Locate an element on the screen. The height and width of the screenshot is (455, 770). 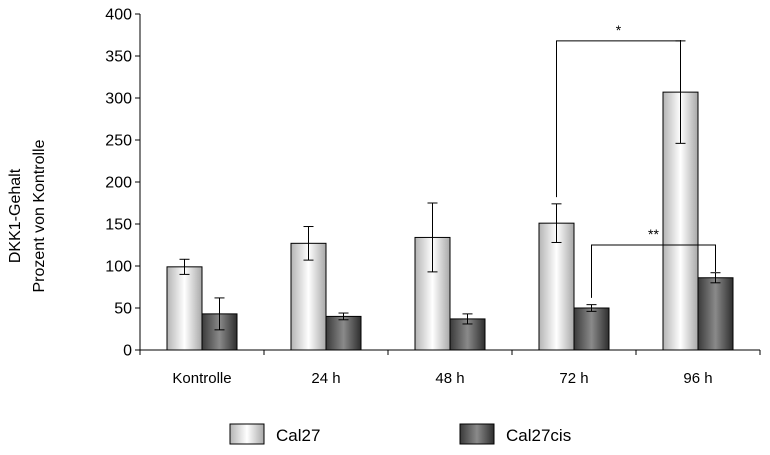
y-tick-label: 150 is located at coordinates (118, 225).